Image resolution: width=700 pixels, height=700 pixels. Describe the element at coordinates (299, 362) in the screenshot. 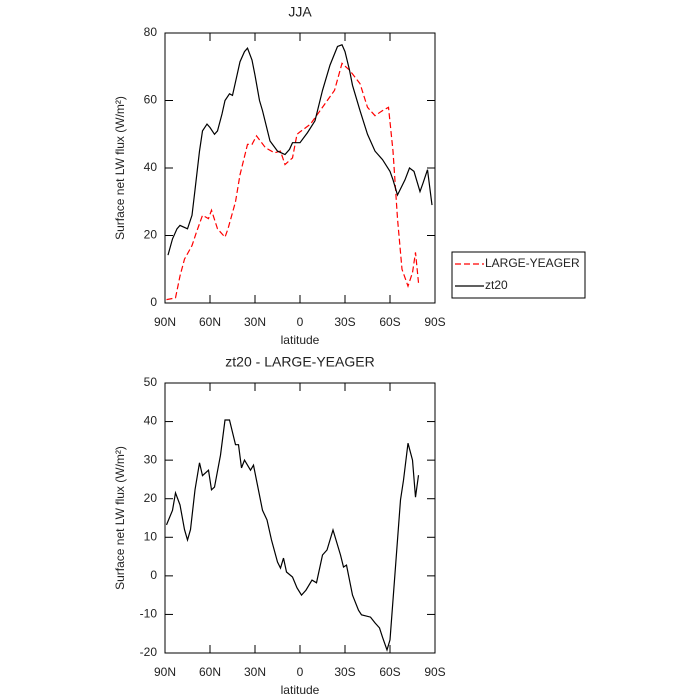

I see `chart-title: zt20 - LARGE-YEAGER` at that location.